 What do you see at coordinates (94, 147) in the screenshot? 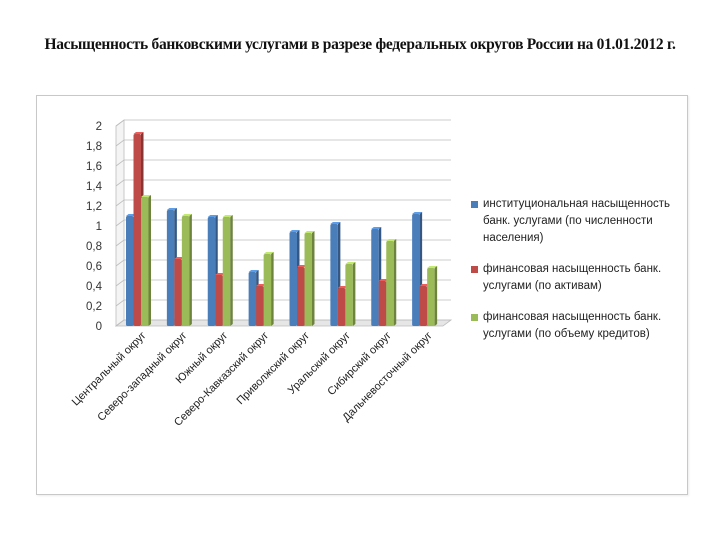
I see `y-tick-label: 1,8` at bounding box center [94, 147].